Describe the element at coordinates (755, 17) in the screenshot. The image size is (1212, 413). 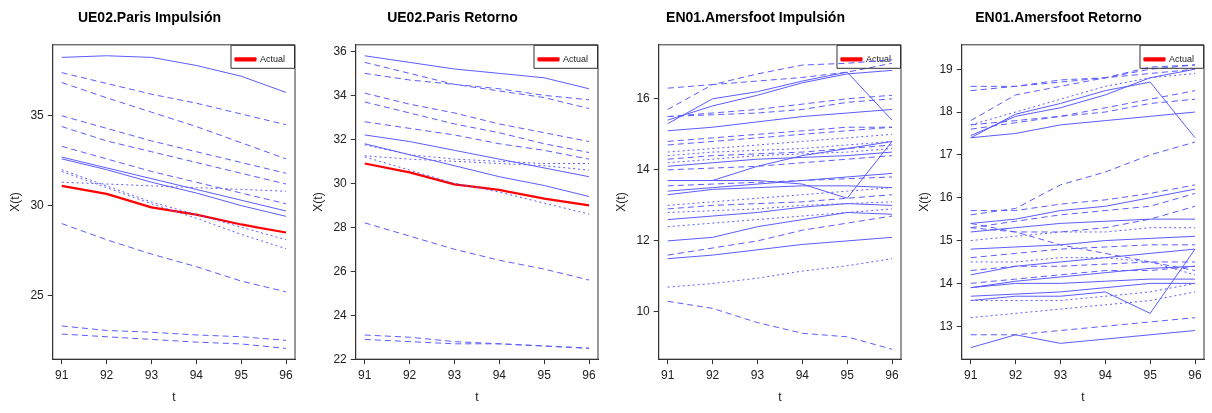
I see `chart-title: EN01.Amersfoot Impulsión` at that location.